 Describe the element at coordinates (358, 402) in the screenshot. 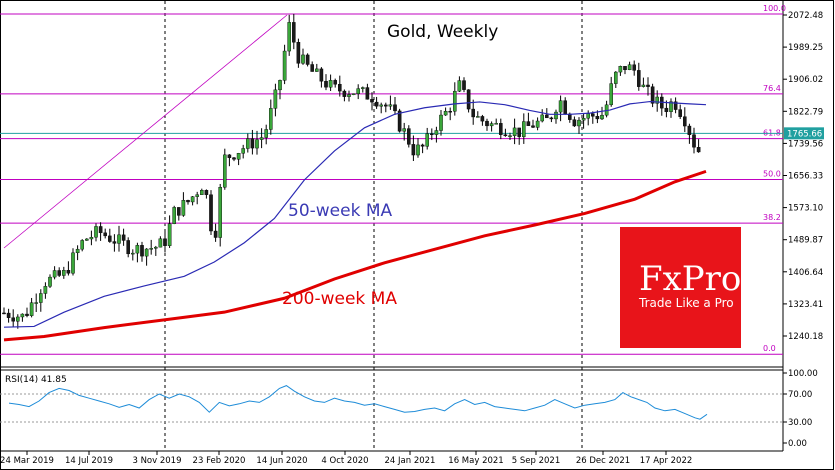

I see `rsi-line` at that location.